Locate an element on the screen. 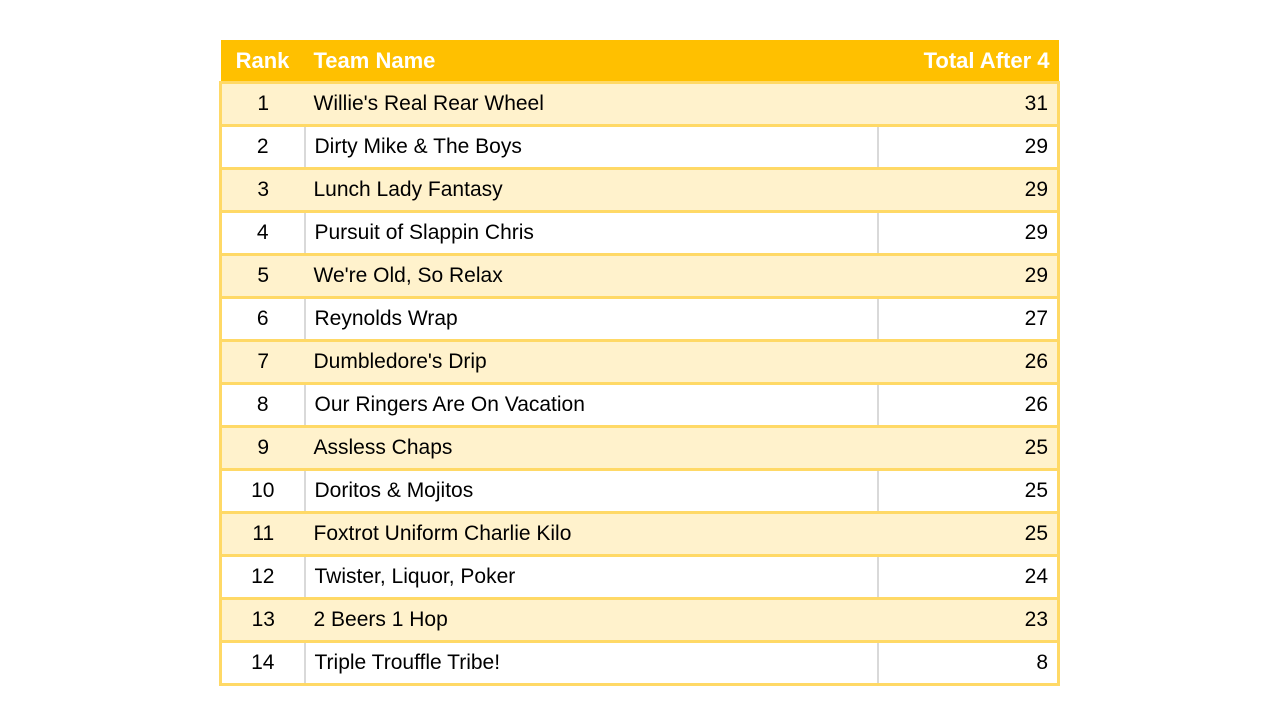  team-name-cell: Assless Chaps is located at coordinates (591, 448).